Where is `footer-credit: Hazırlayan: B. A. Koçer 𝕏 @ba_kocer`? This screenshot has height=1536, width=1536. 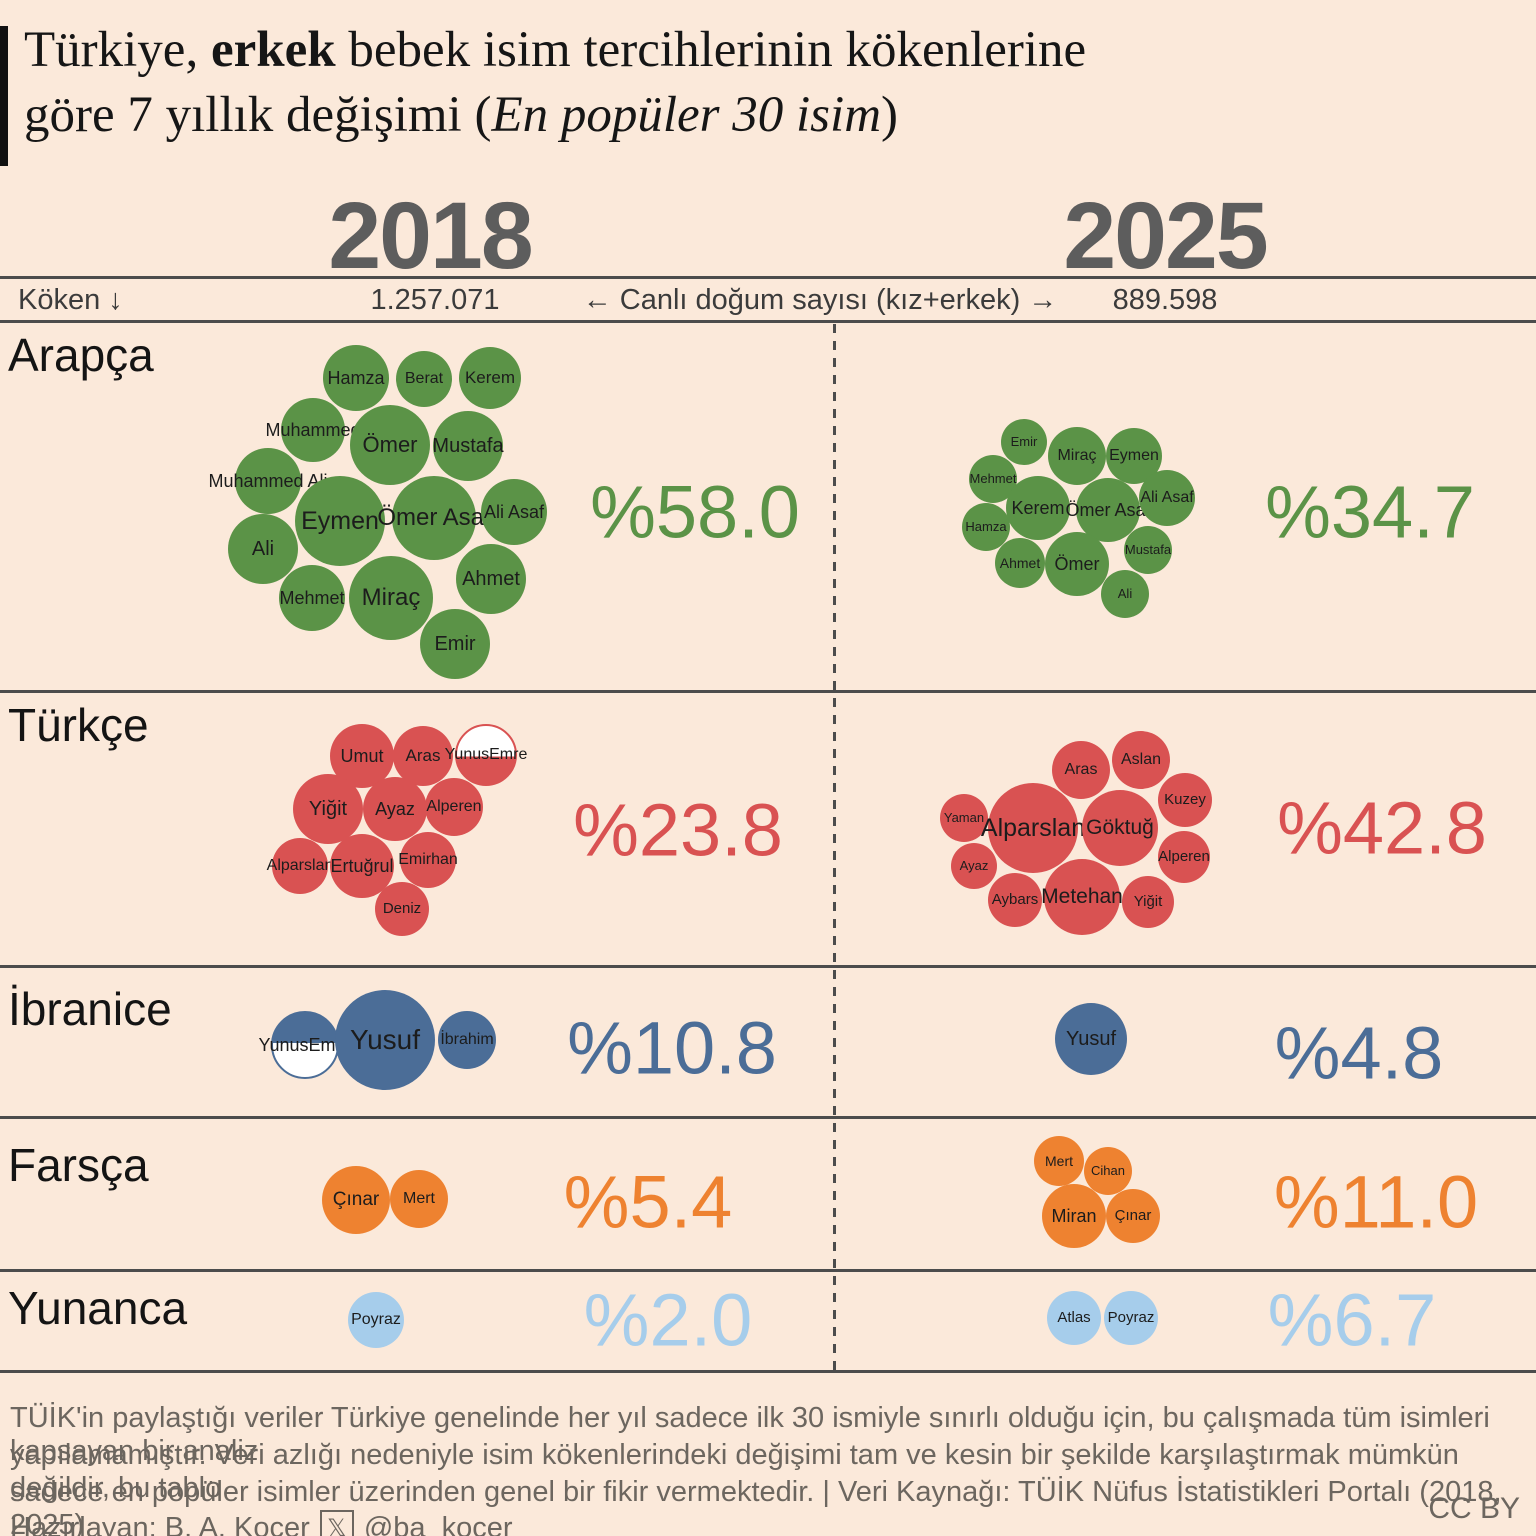
footer-credit: Hazırlayan: B. A. Koçer 𝕏 @ba_kocer is located at coordinates (760, 1523).